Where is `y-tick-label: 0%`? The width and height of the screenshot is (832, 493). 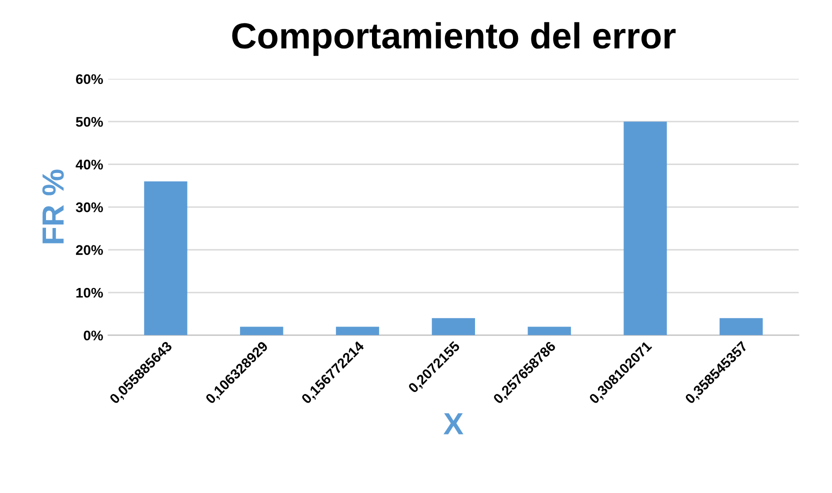 y-tick-label: 0% is located at coordinates (93, 335).